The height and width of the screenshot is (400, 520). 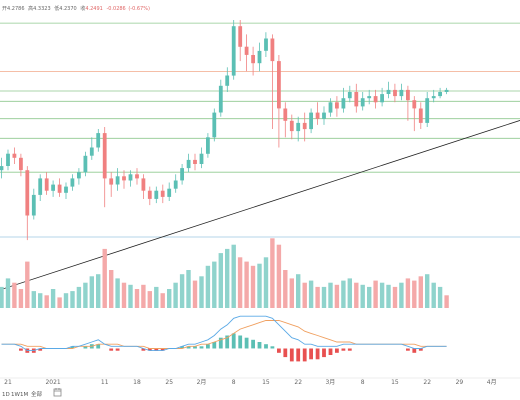 What do you see at coordinates (330, 382) in the screenshot?
I see `x-tick-label: 3月` at bounding box center [330, 382].